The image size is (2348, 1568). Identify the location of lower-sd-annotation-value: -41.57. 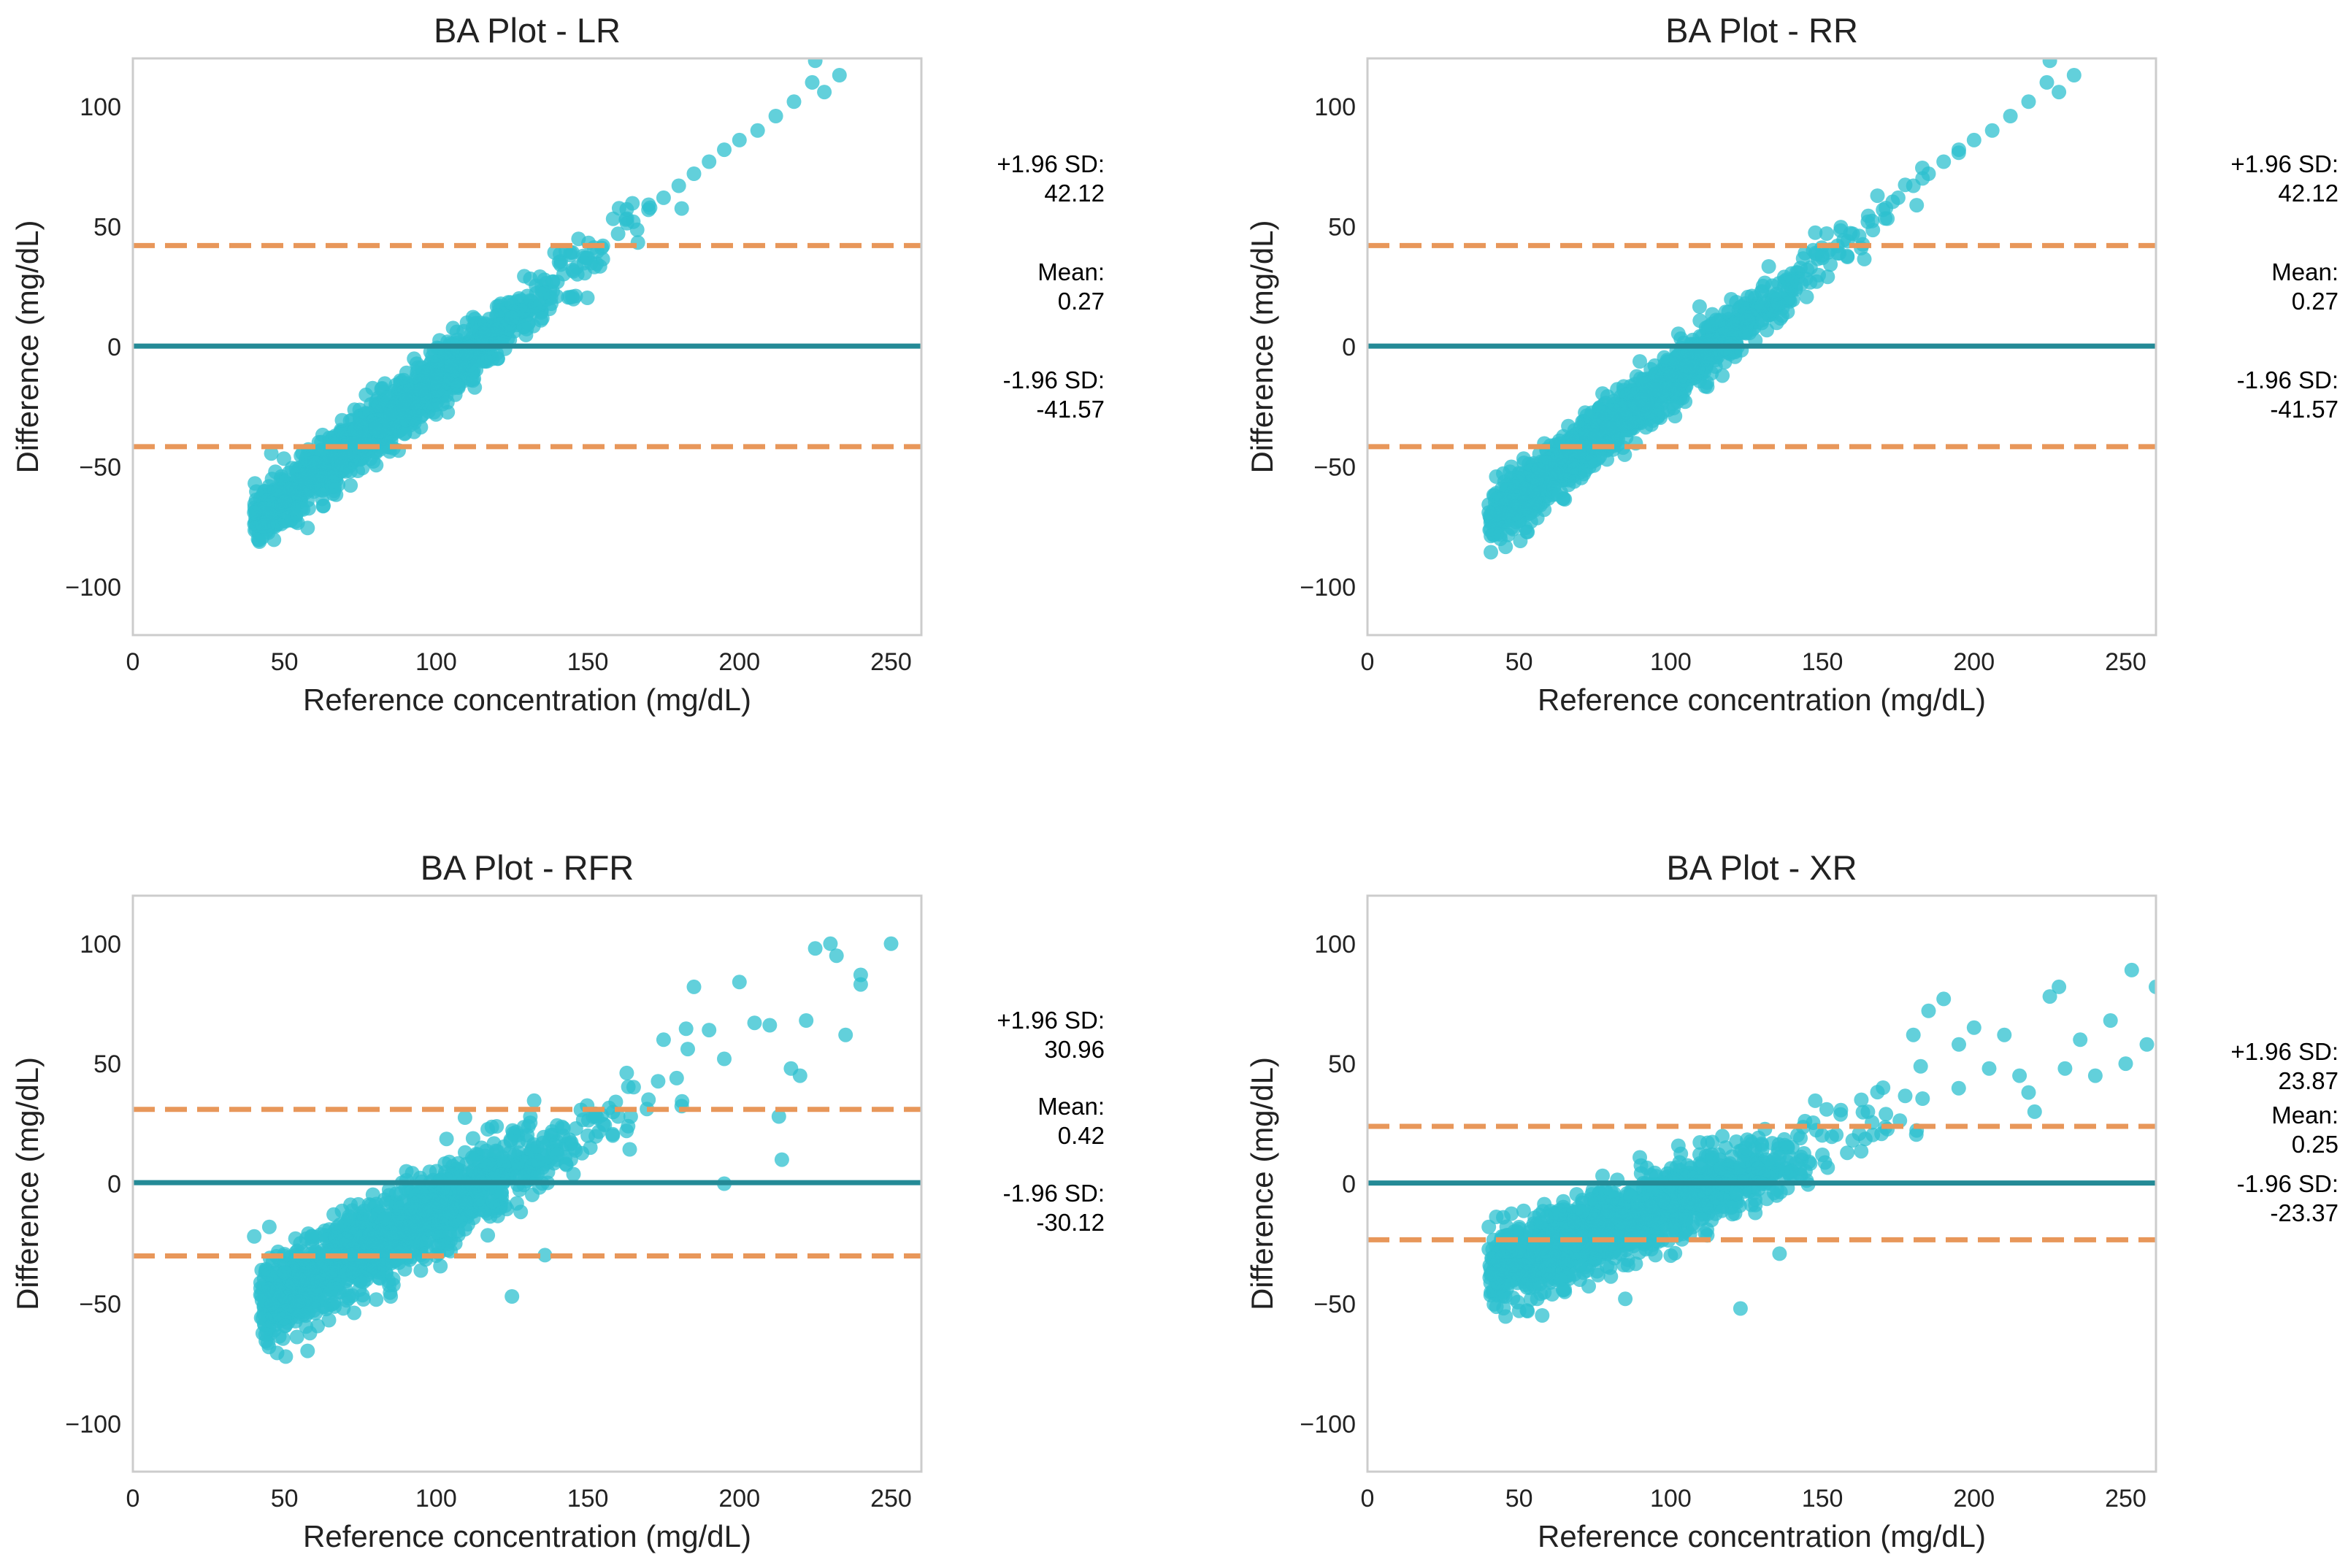
(1070, 410).